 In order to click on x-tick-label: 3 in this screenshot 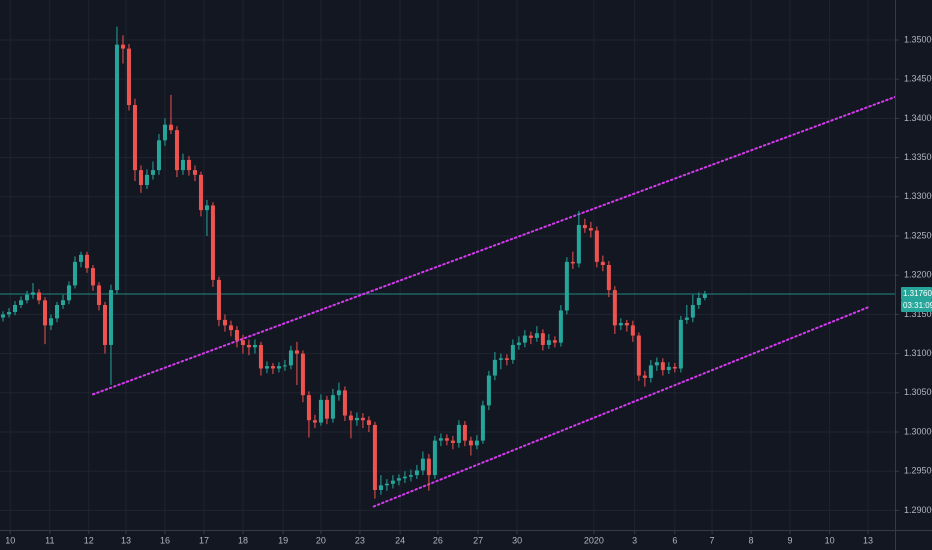, I will do `click(634, 540)`.